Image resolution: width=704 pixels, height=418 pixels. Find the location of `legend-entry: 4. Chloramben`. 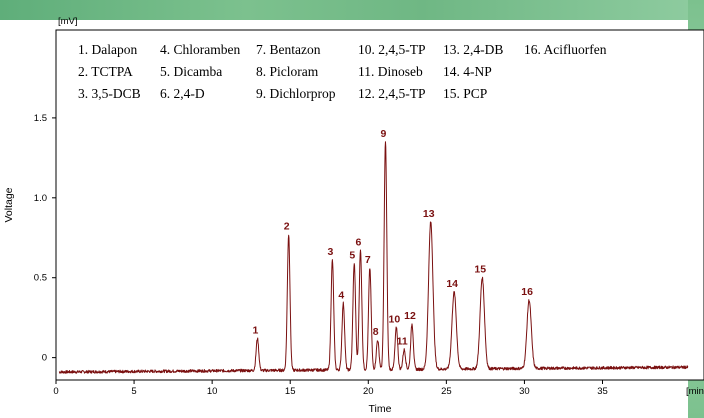

legend-entry: 4. Chloramben is located at coordinates (200, 49).